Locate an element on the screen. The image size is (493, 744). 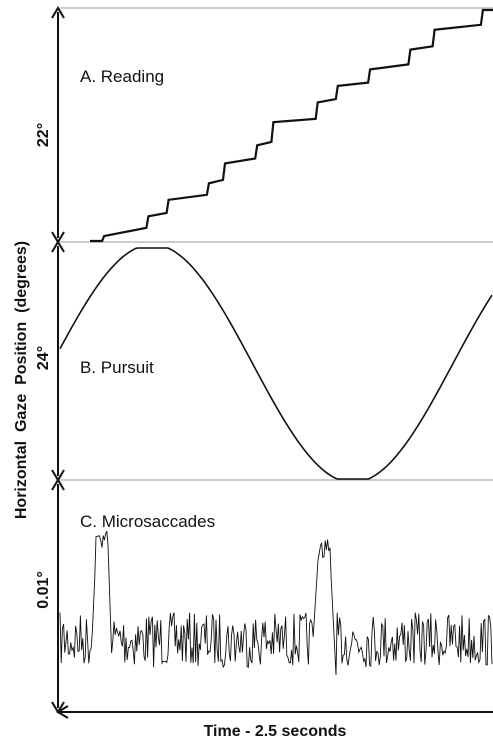
panel-b-title: B. Pursuit is located at coordinates (117, 367).